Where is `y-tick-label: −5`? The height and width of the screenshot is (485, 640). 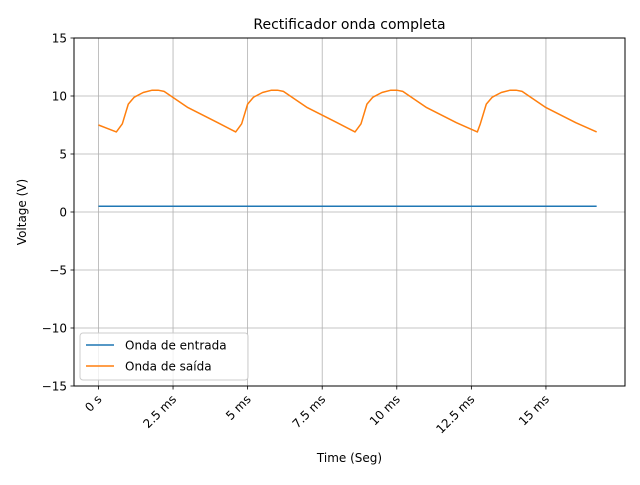 y-tick-label: −5 is located at coordinates (58, 271).